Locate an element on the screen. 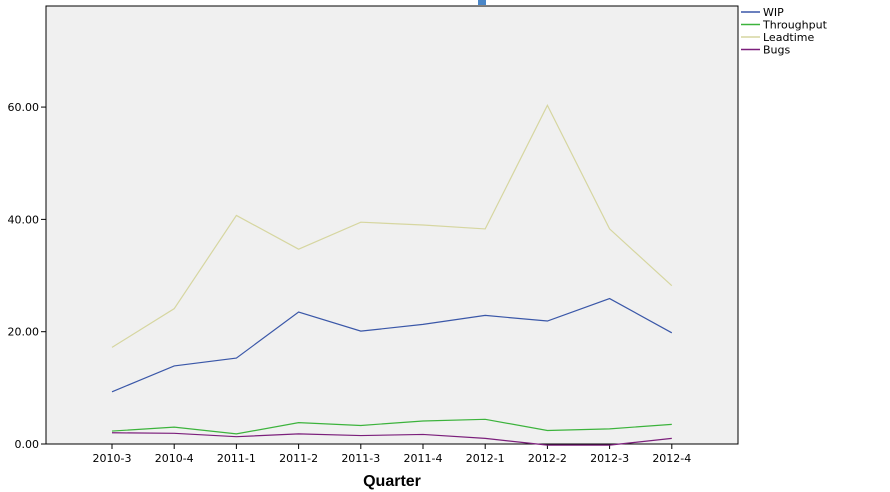 The image size is (890, 492). x-tick-label: 2011-4 is located at coordinates (423, 458).